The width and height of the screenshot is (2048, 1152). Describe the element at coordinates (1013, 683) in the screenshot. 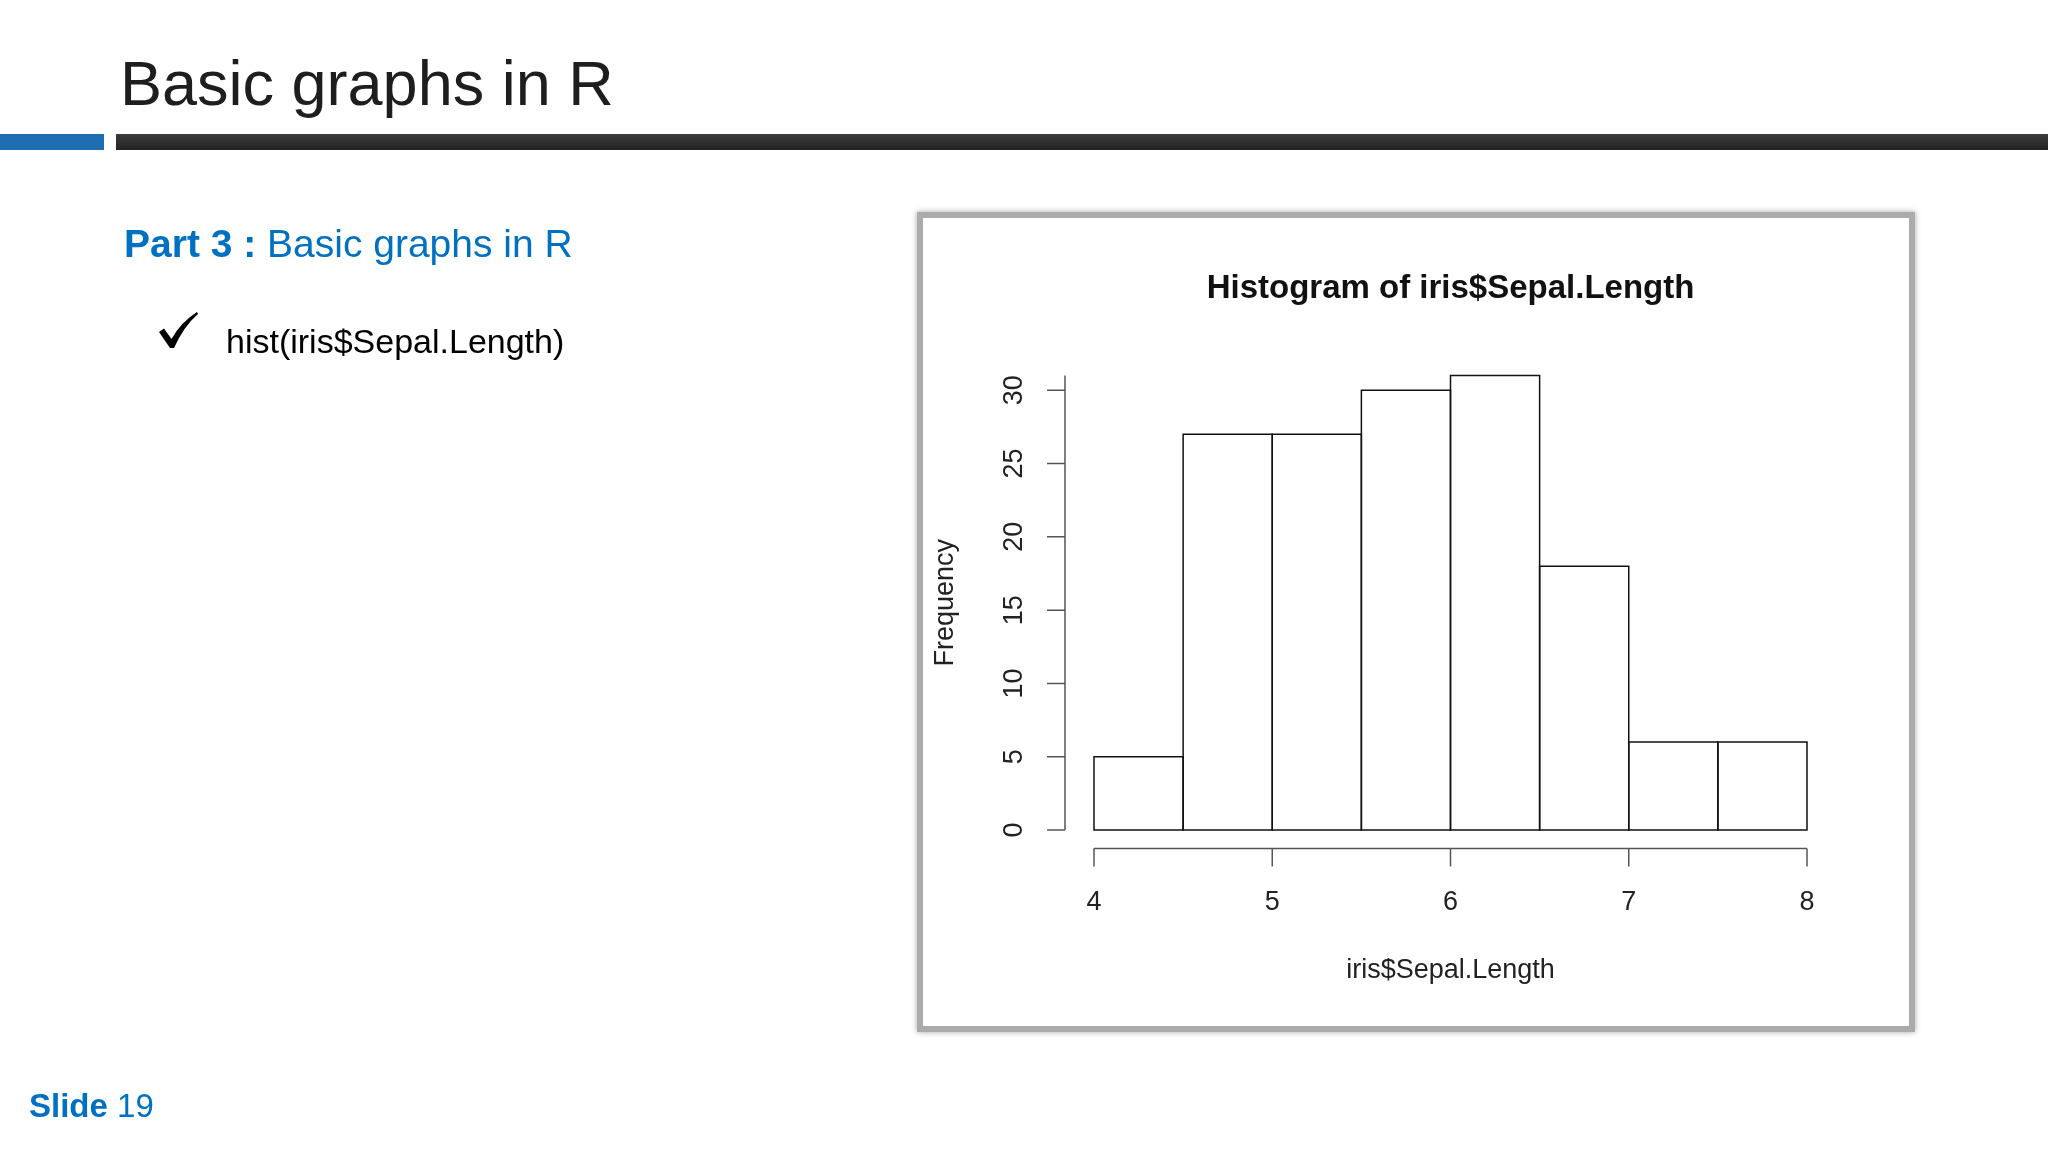

I see `y-tick-label: 10` at that location.